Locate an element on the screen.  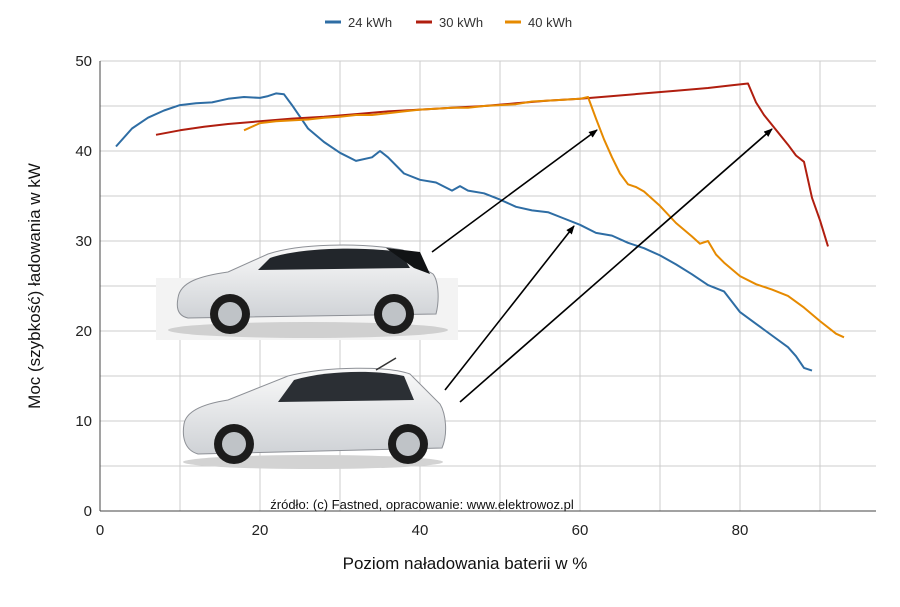
legend: 24 kWh 30 kWh 40 kWh is located at coordinates (448, 22).